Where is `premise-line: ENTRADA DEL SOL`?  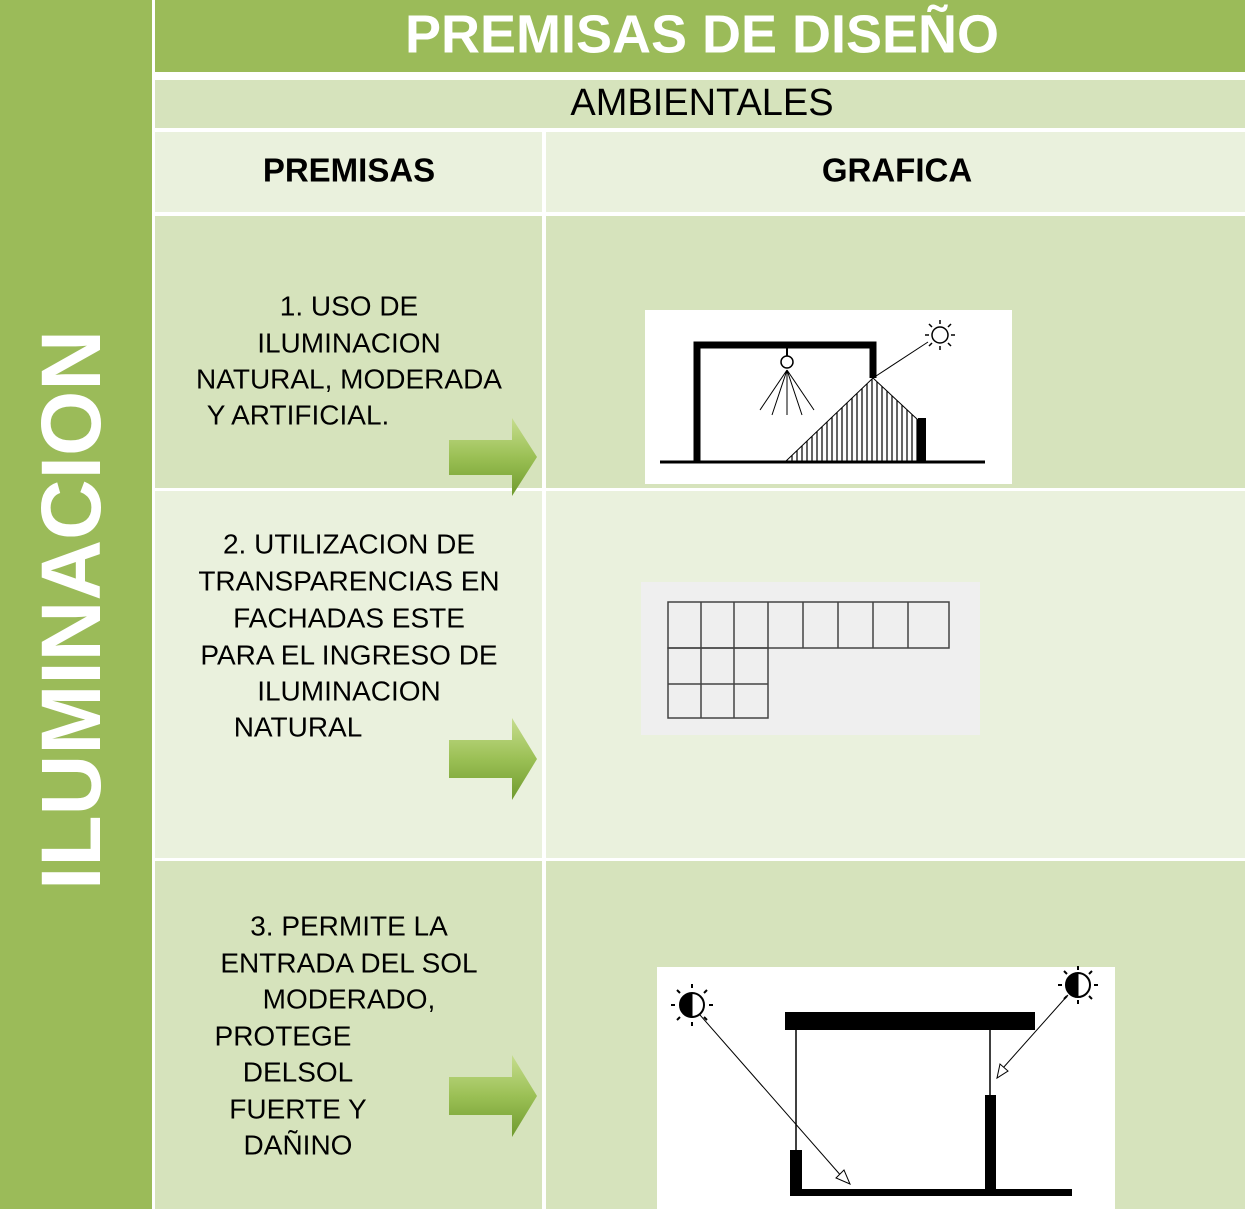
premise-line: ENTRADA DEL SOL is located at coordinates (348, 962).